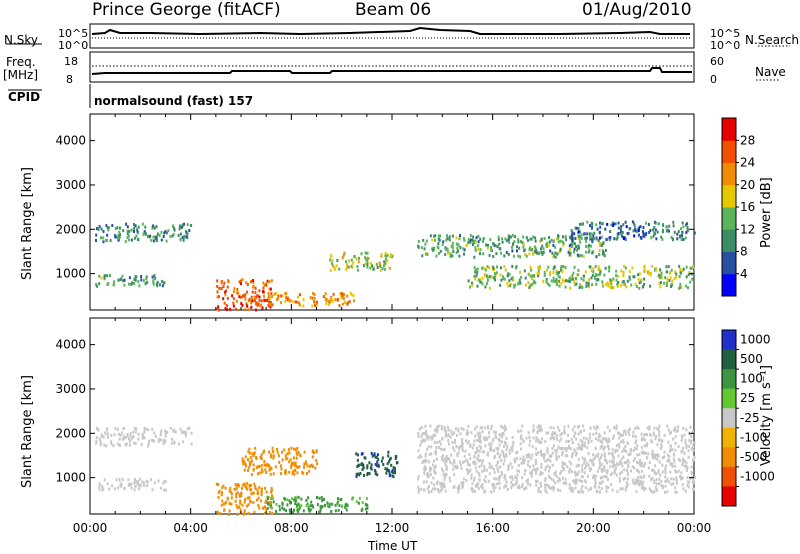 This screenshot has width=800, height=554. Describe the element at coordinates (725, 33) in the screenshot. I see `nsearch-tick-high: 10^5` at that location.